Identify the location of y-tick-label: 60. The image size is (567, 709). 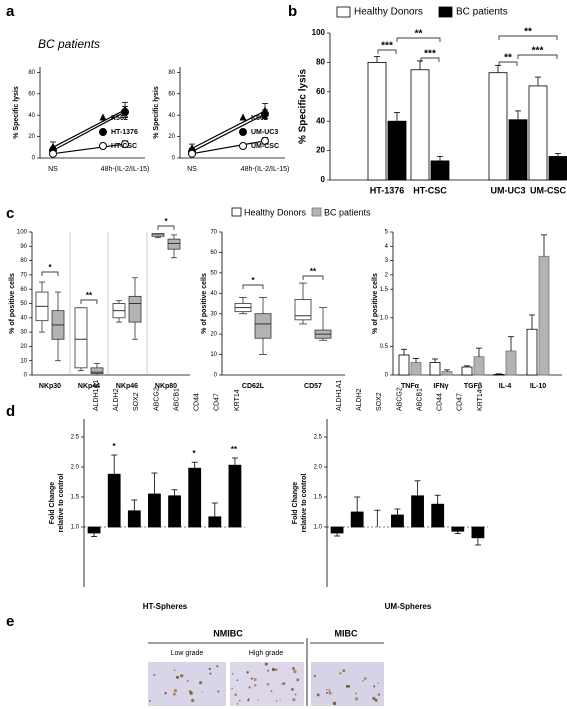
(213, 253).